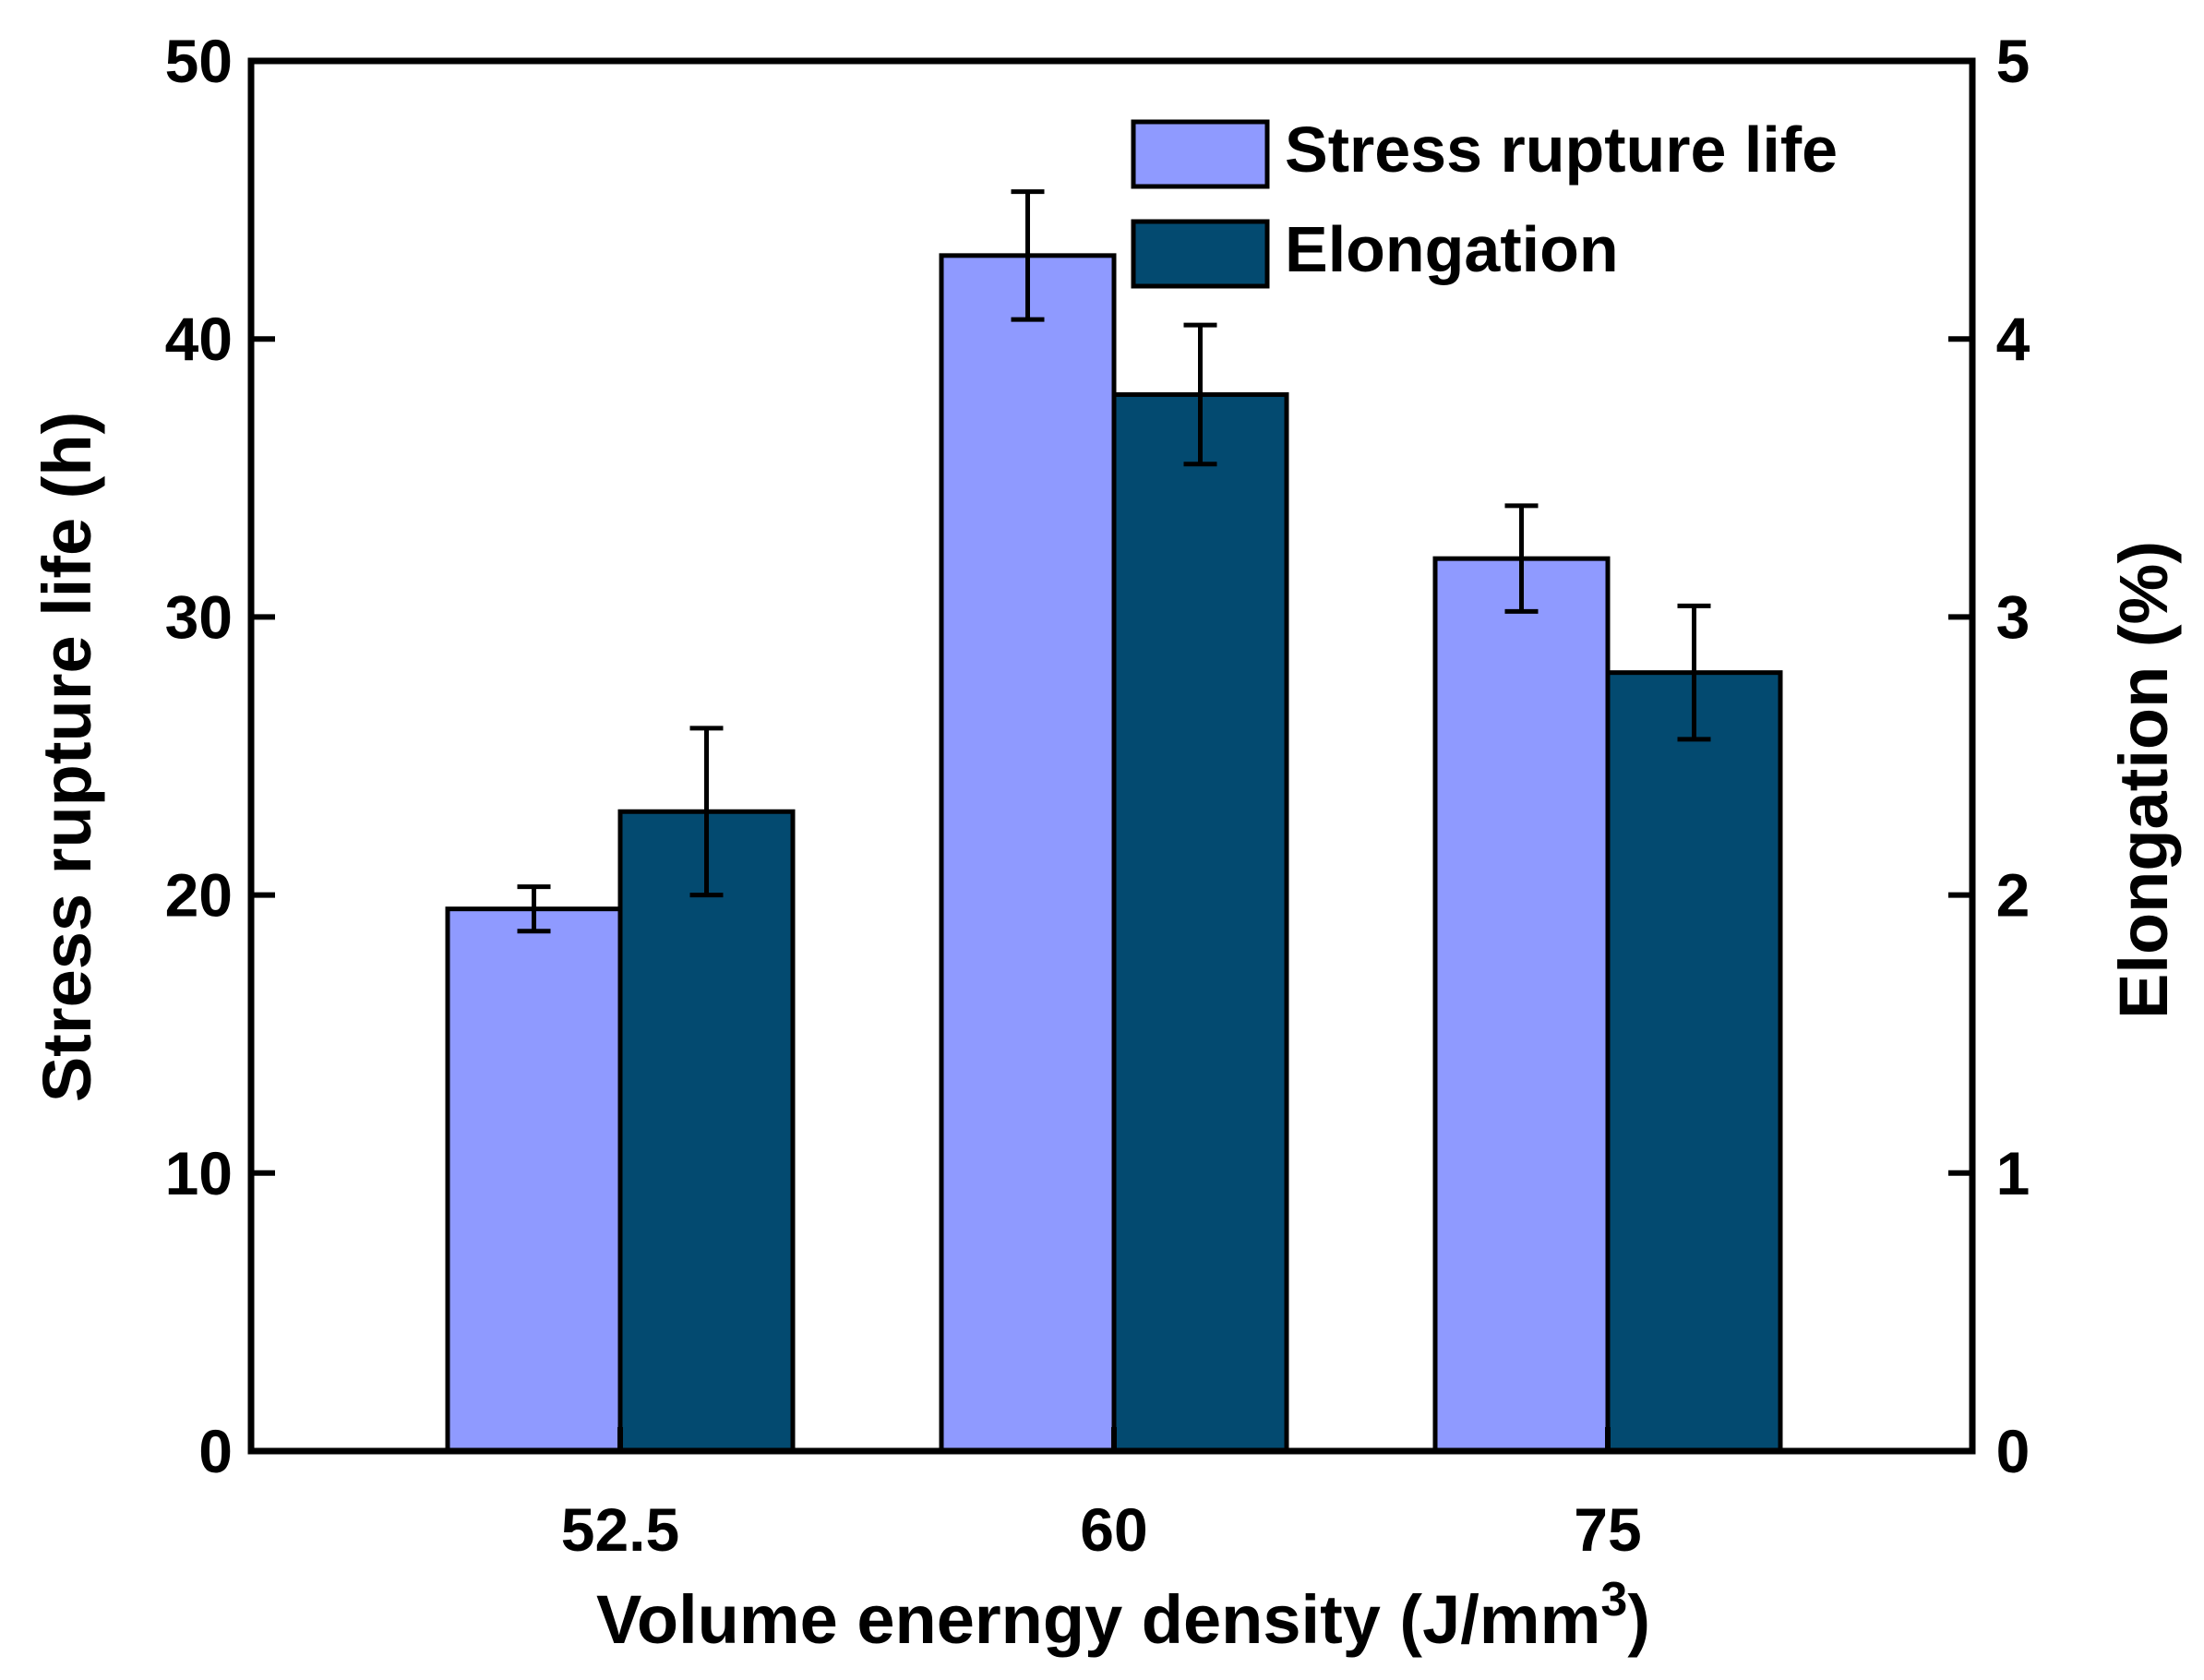  Describe the element at coordinates (199, 61) in the screenshot. I see `y-left-tick-label: 50` at that location.